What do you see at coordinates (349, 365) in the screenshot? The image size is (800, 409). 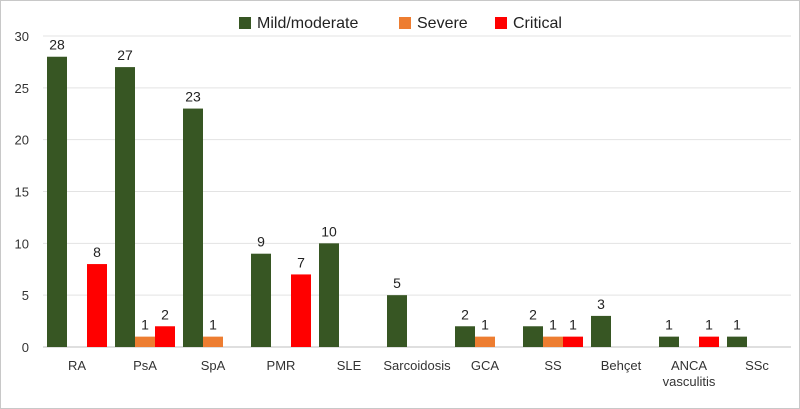 I see `x-tick-label: SLE` at bounding box center [349, 365].